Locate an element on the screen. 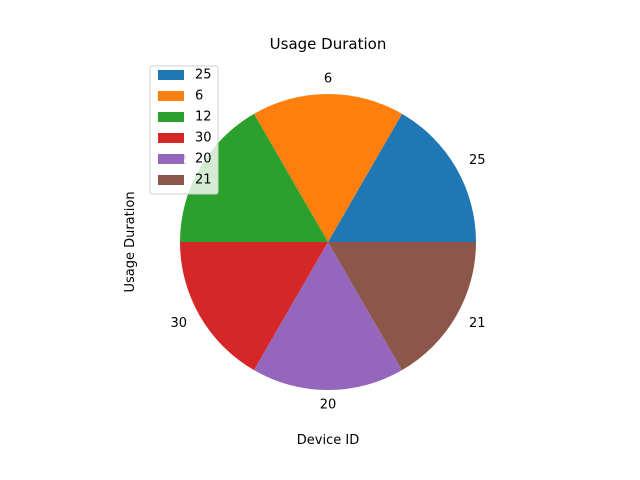  legend-label-4: 20 is located at coordinates (203, 159).